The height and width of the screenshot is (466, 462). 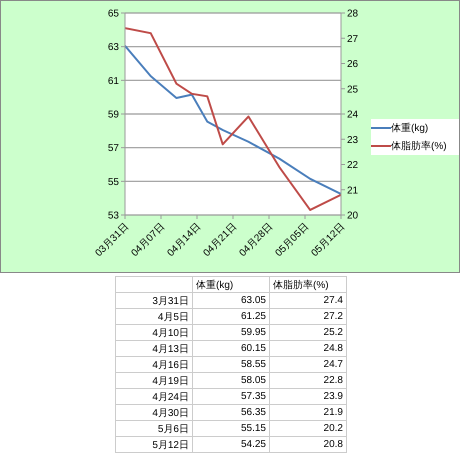 I want to click on text: 3月31日, so click(x=154, y=300).